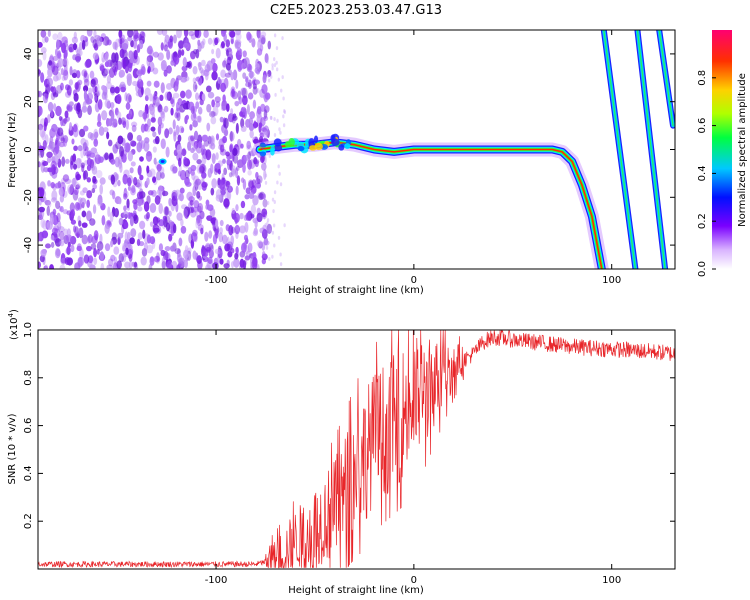 The image size is (750, 600). Describe the element at coordinates (702, 221) in the screenshot. I see `colorbar-tick-label: 0.2` at that location.